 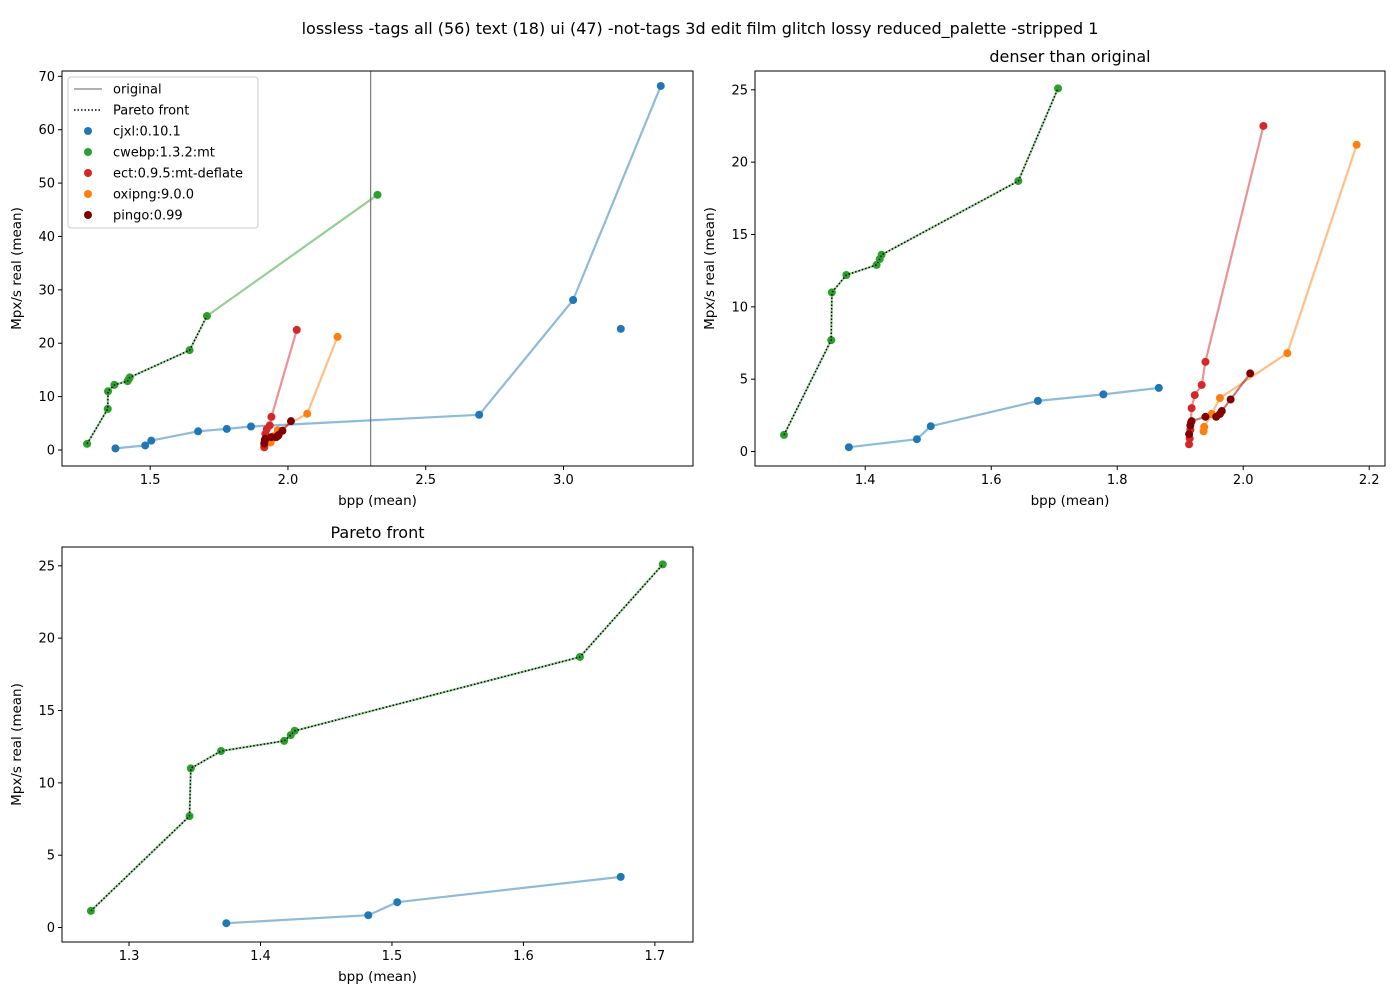 What do you see at coordinates (88, 131) in the screenshot?
I see `legend-marker-cjxl` at bounding box center [88, 131].